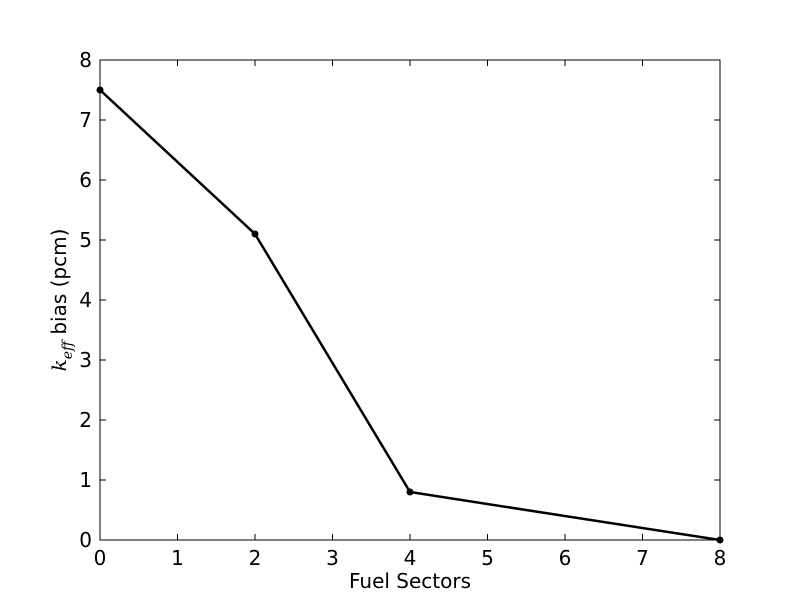  What do you see at coordinates (100, 558) in the screenshot?
I see `x-tick-label: 0` at bounding box center [100, 558].